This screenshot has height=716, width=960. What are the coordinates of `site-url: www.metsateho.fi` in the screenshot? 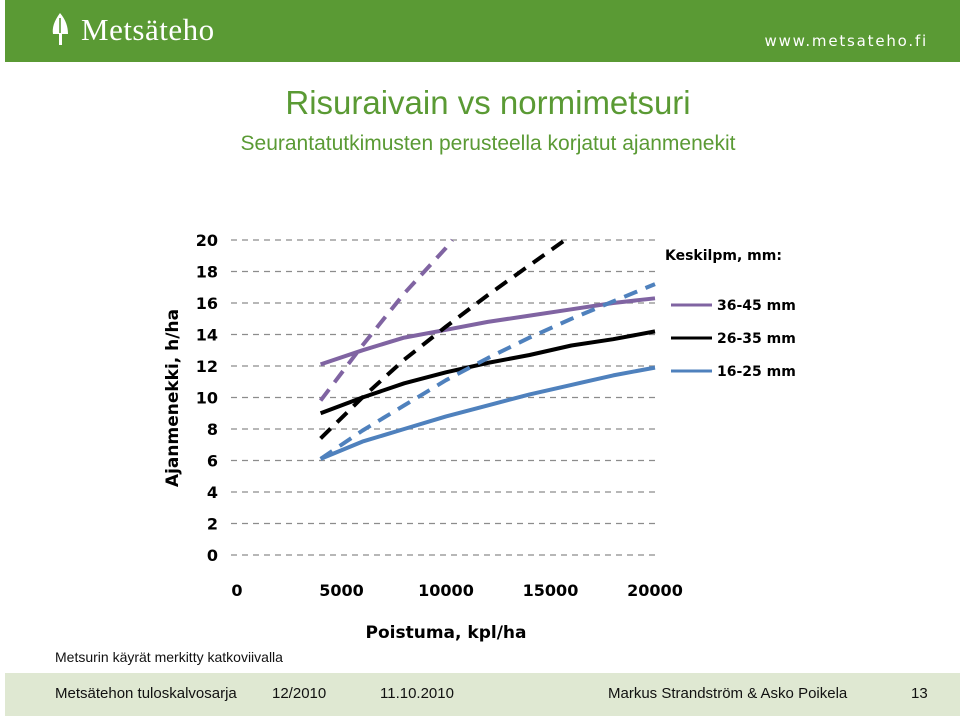 It's located at (846, 41).